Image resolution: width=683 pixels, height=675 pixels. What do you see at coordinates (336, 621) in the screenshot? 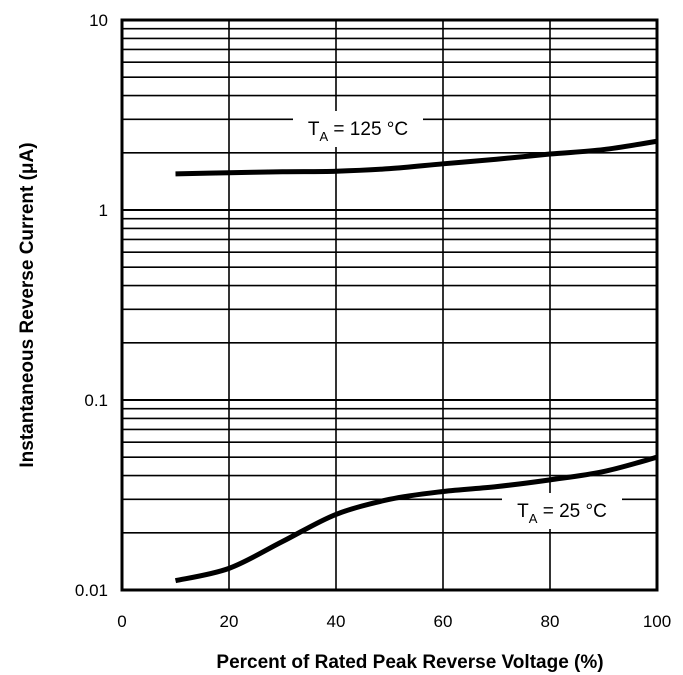
I see `x-tick-label: 40` at bounding box center [336, 621].